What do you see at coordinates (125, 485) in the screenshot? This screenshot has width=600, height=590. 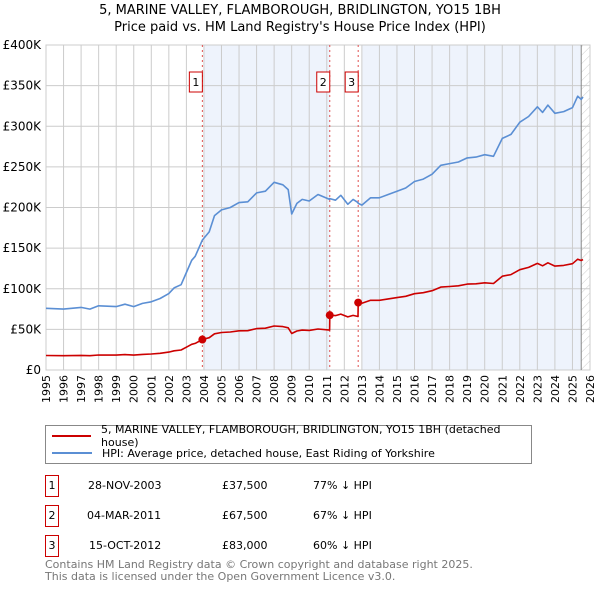 I see `sale-date: 28-NOV-2003` at bounding box center [125, 485].